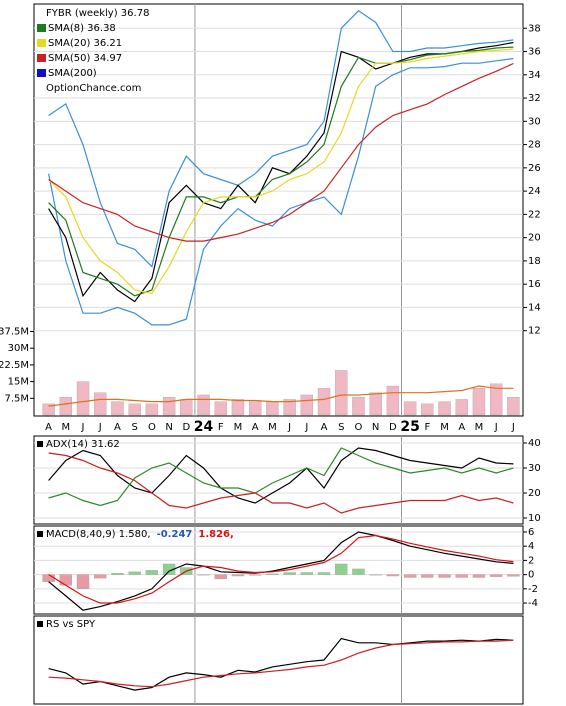  I want to click on y-tick-label: 18, so click(534, 261).